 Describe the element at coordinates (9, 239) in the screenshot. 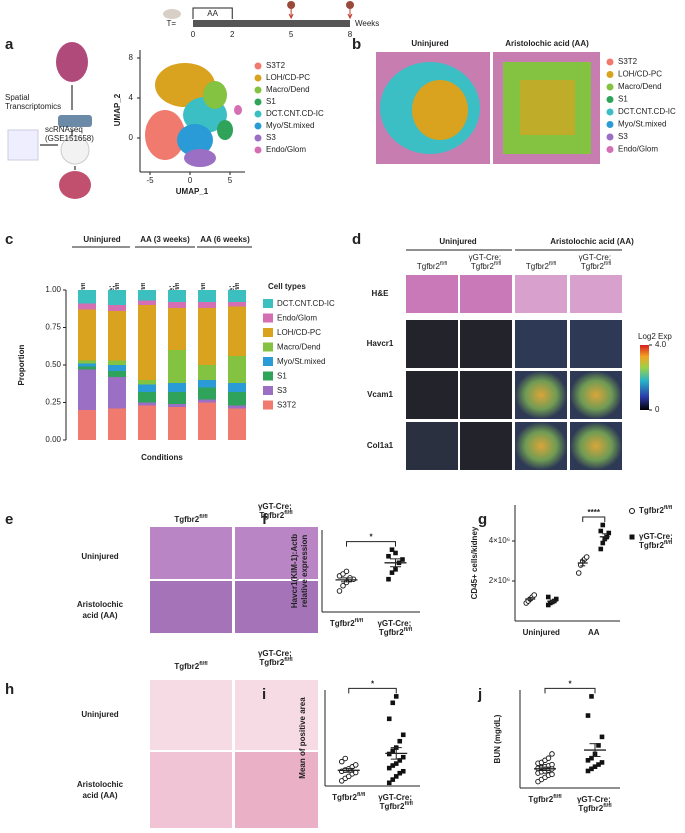

I see `panel-letter: c` at that location.